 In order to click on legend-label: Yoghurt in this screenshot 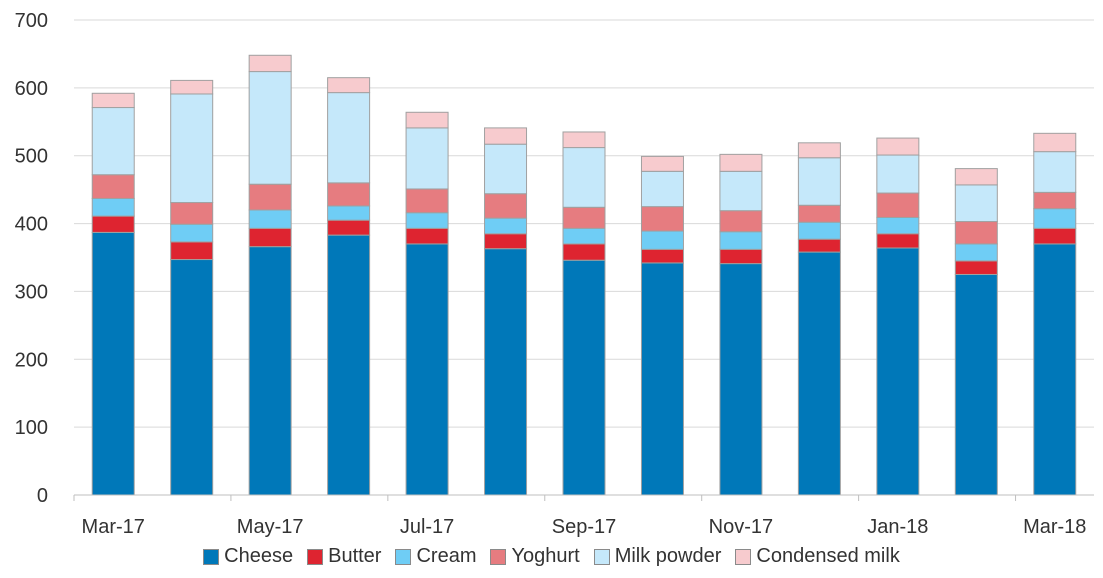, I will do `click(545, 556)`.